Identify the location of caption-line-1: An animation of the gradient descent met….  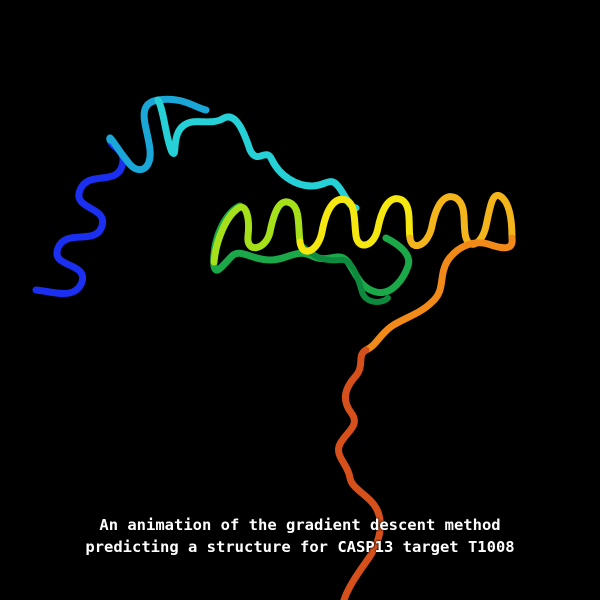
(300, 525).